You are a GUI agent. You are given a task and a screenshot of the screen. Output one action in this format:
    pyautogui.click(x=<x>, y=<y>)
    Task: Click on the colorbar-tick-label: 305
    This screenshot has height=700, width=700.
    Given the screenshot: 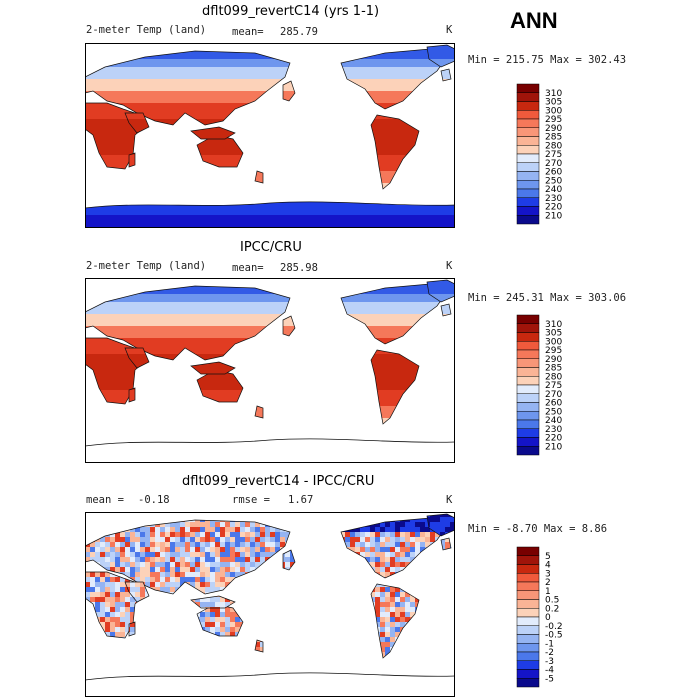 What is the action you would take?
    pyautogui.click(x=553, y=103)
    